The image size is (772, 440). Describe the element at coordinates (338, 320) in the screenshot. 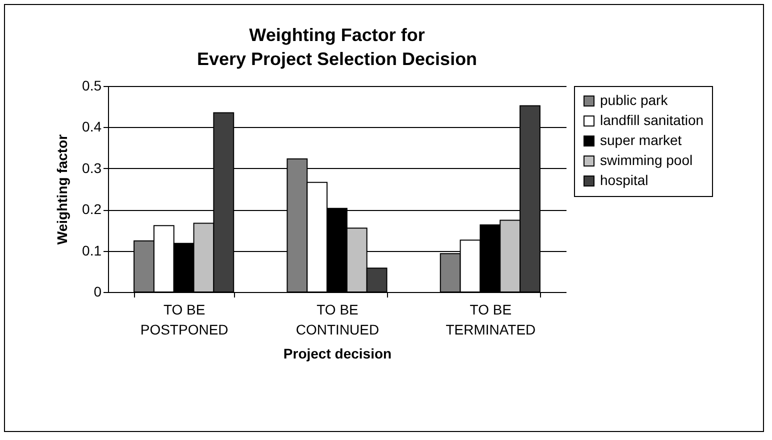

I see `x-tick-label: TO BE CONTINUED` at that location.